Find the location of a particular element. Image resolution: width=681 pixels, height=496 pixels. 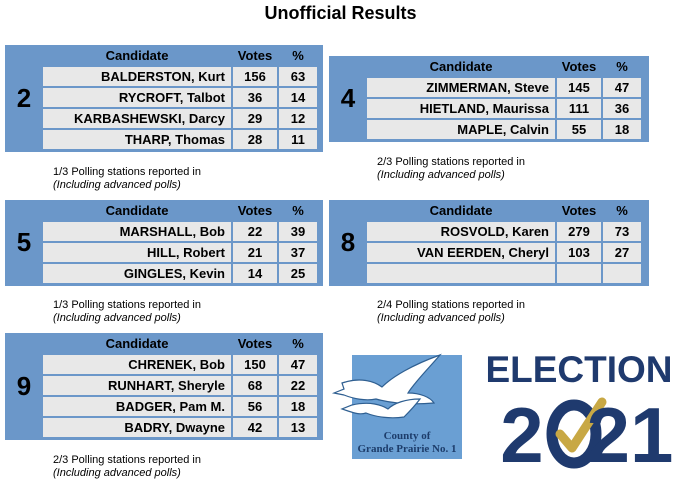

ward-number: 8 is located at coordinates (348, 242).